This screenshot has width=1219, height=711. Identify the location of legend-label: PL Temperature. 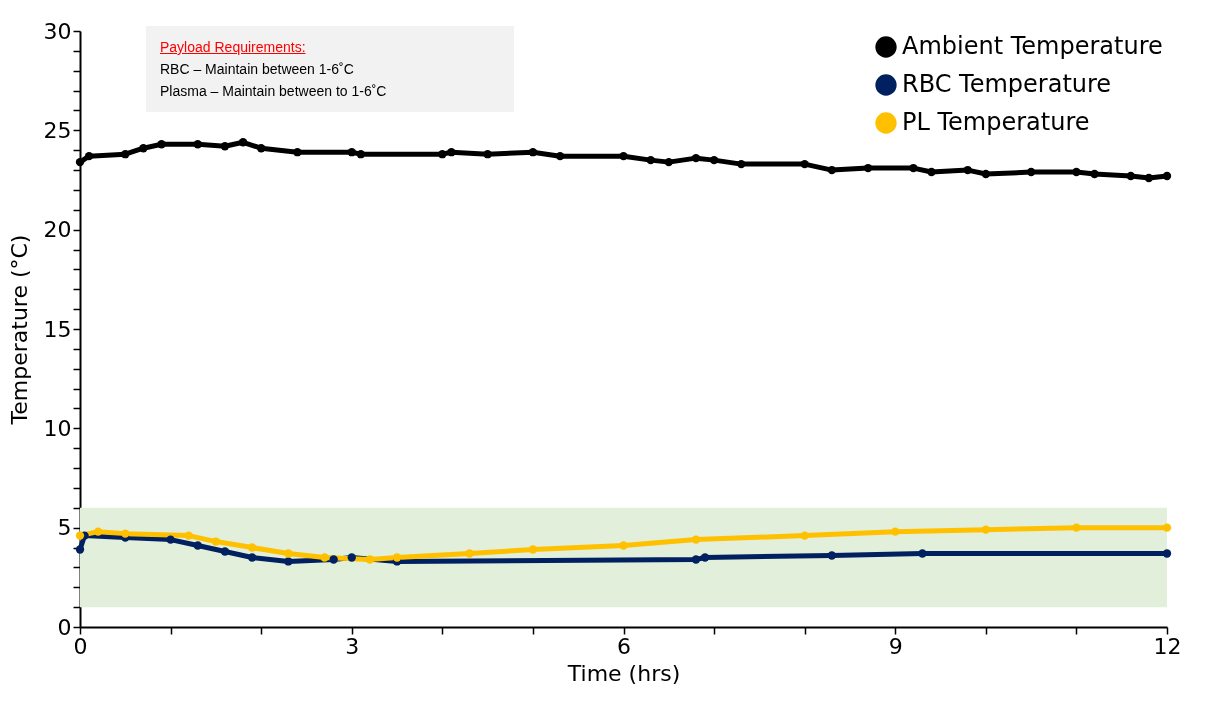
(996, 122).